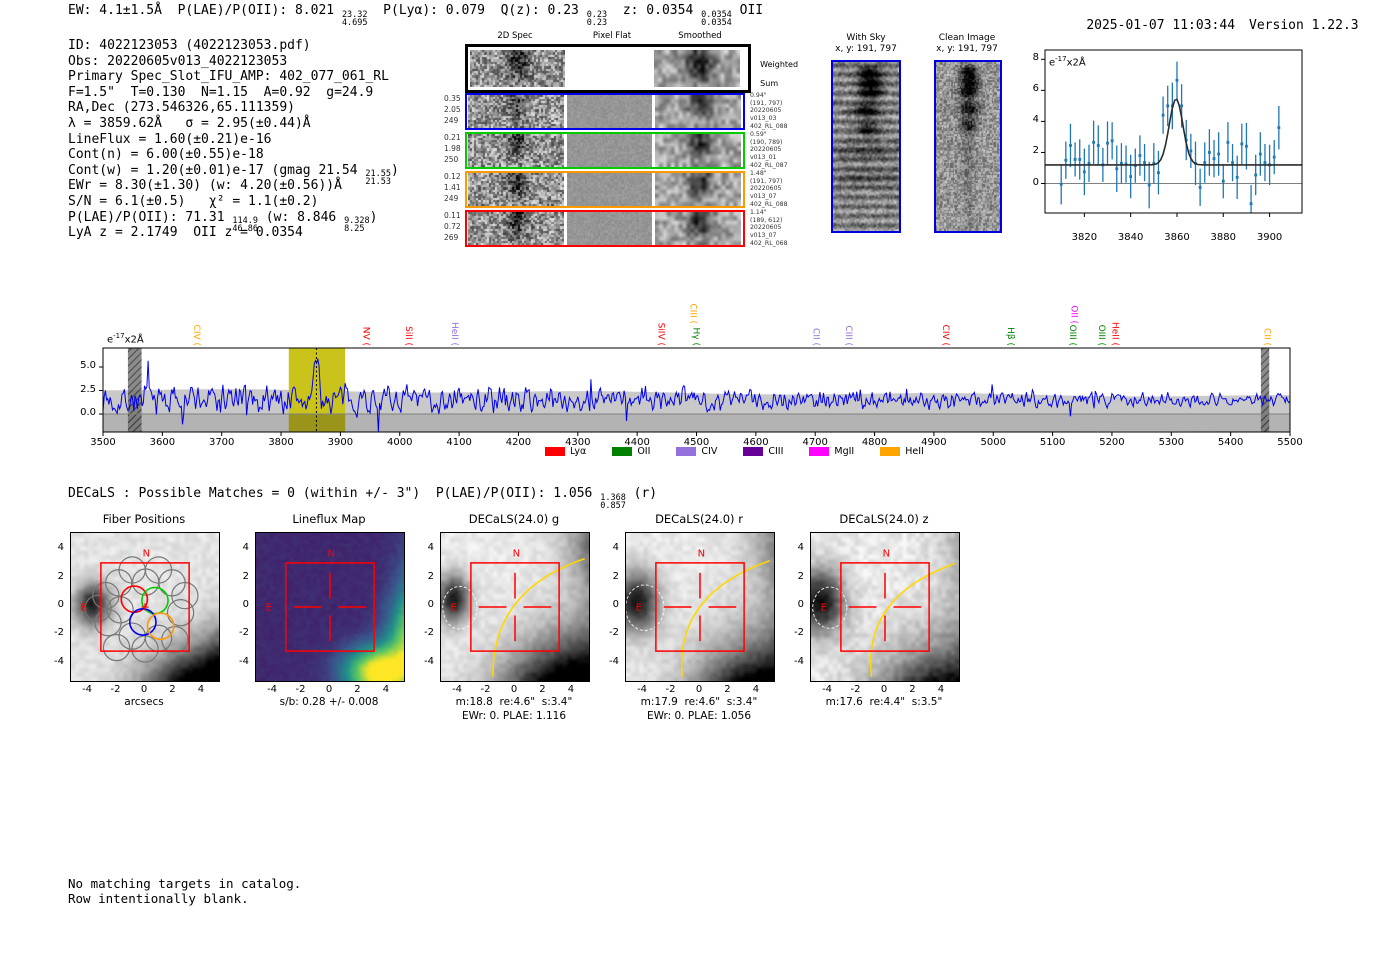  I want to click on text-segment: OII, so click(747, 10).